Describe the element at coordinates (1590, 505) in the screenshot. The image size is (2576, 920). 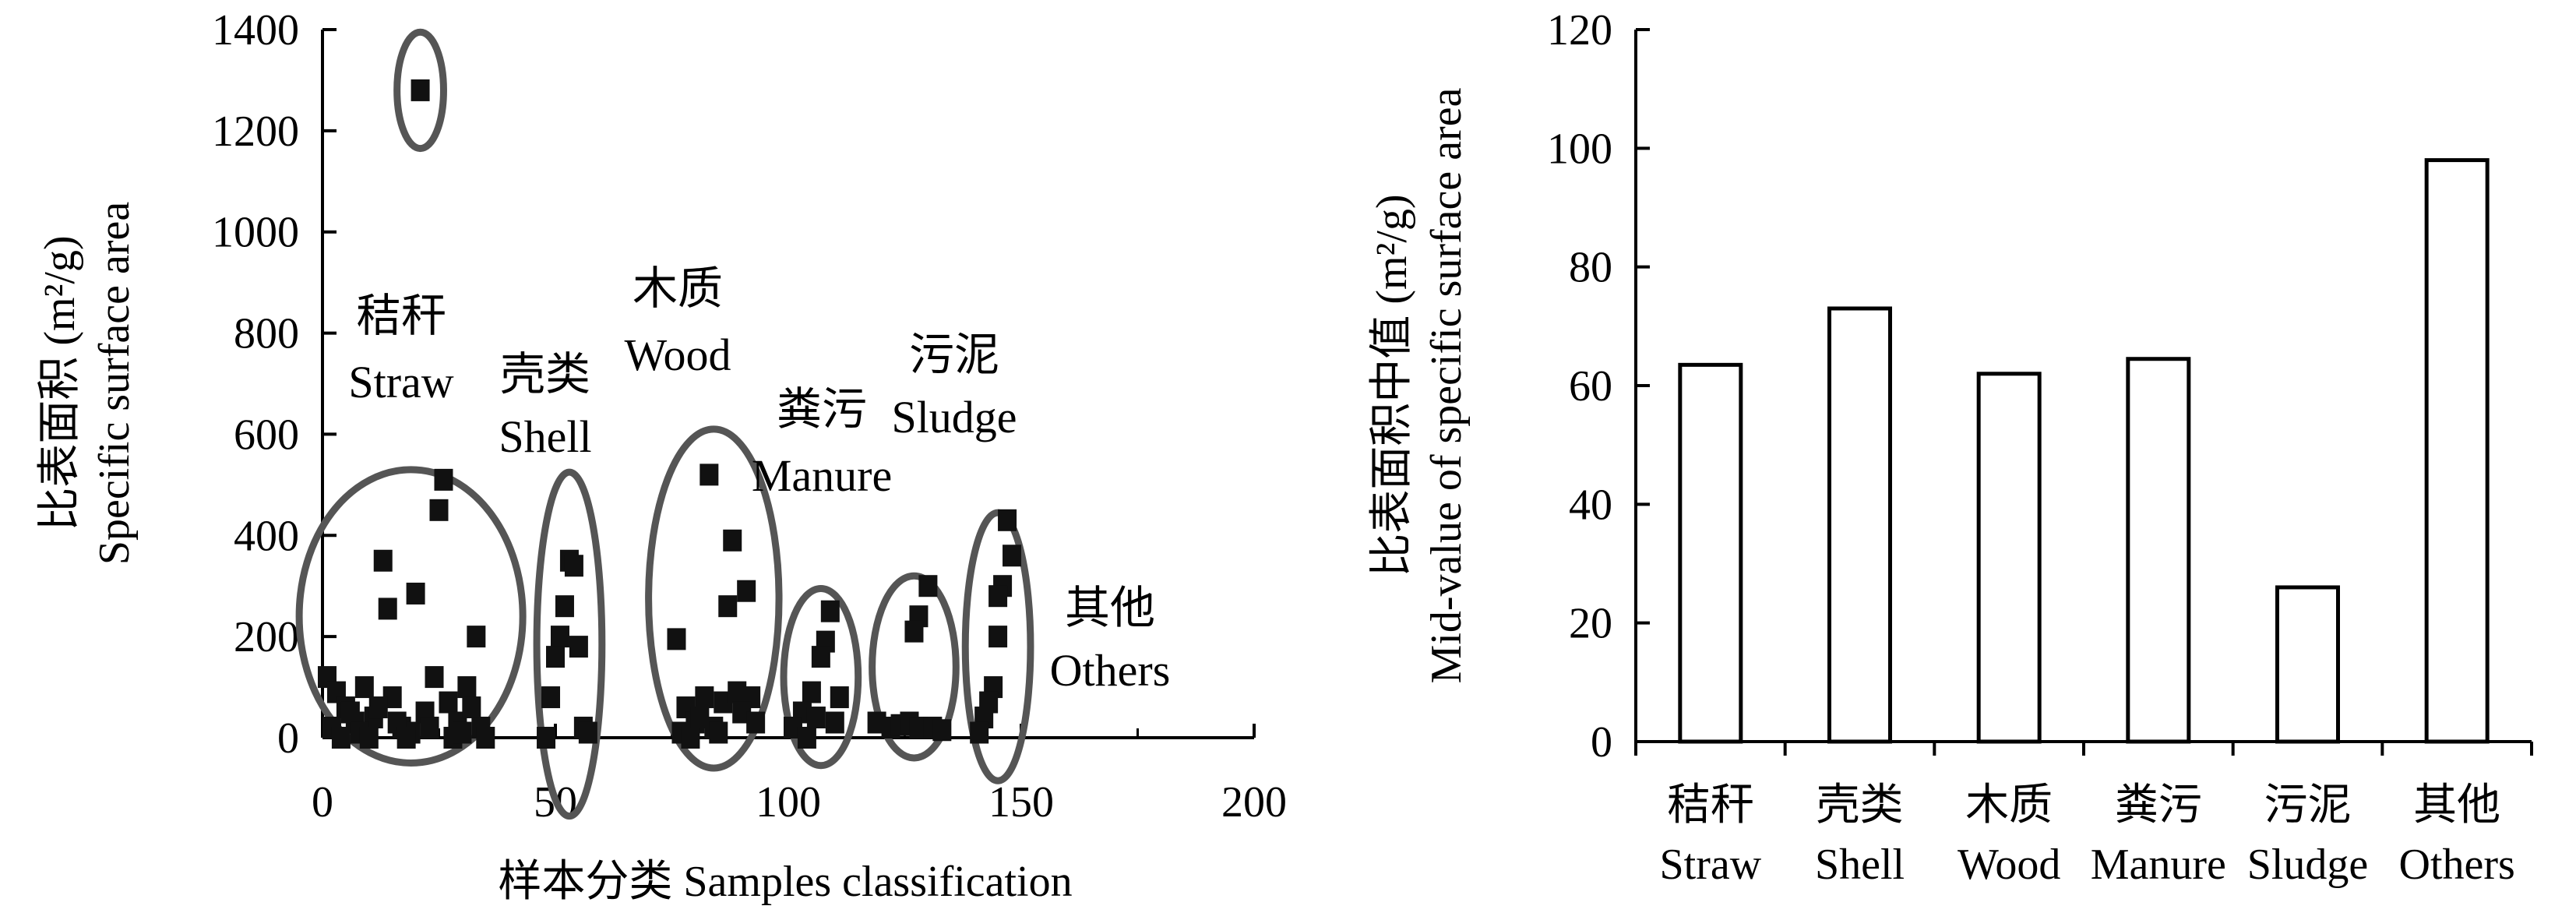
I see `bar-y-tick-label: 40` at that location.